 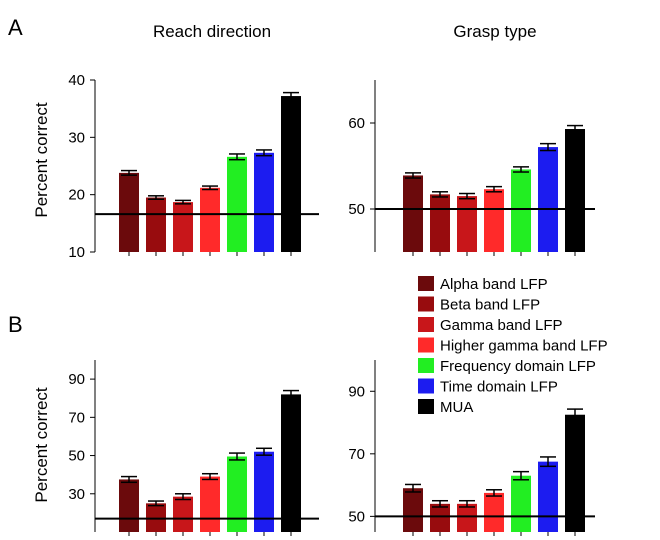 I want to click on panel-letter-b: B, so click(x=15, y=324).